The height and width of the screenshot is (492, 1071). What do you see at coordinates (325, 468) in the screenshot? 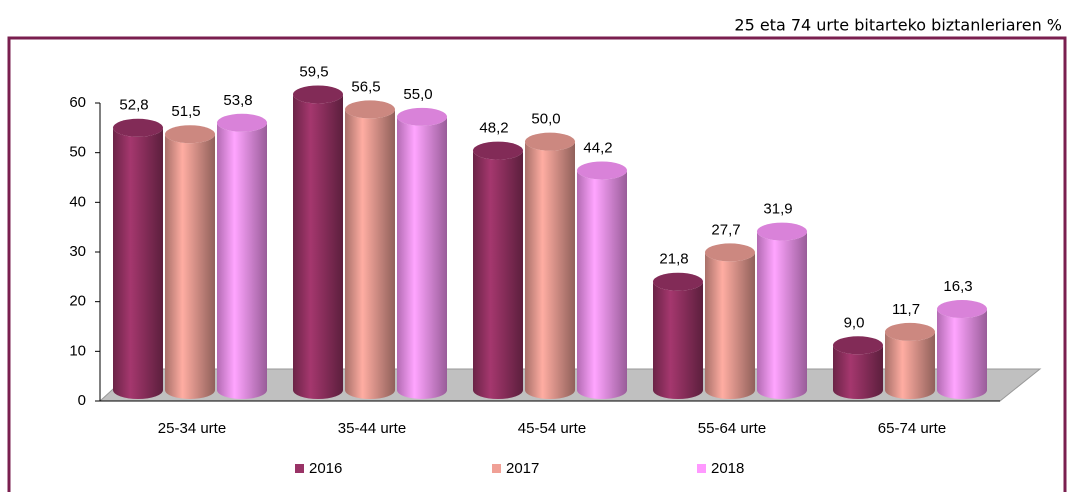
I see `legend-label: 2016` at bounding box center [325, 468].